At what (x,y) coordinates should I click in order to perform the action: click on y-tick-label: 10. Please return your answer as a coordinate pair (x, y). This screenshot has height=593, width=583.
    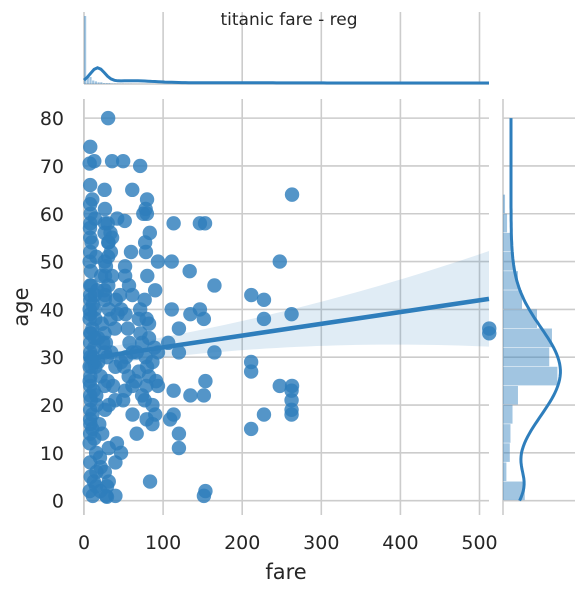
    Looking at the image, I should click on (52, 454).